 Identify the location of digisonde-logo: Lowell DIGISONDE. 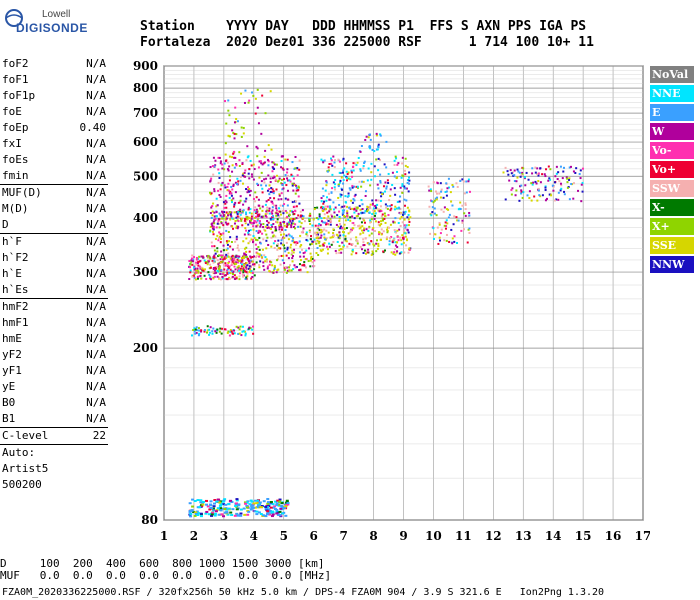
(45, 24).